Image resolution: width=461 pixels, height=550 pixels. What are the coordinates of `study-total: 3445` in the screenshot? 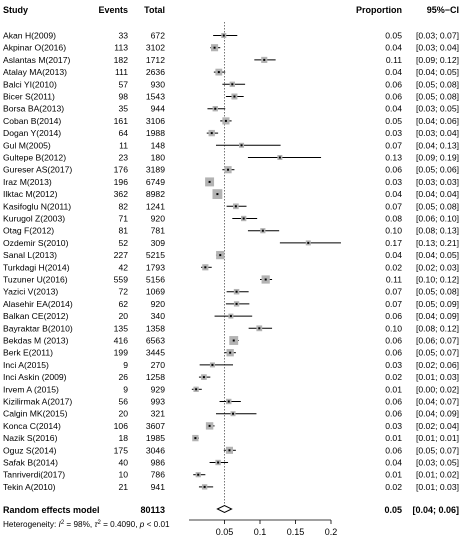 It's located at (155, 353).